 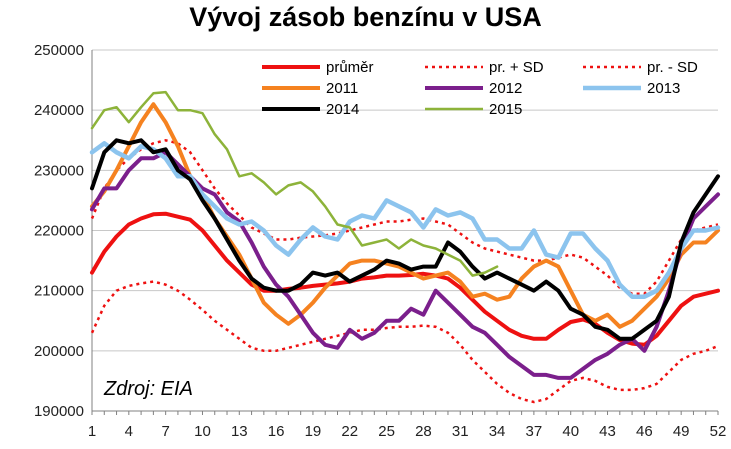 What do you see at coordinates (516, 67) in the screenshot?
I see `legend-label: pr. + SD` at bounding box center [516, 67].